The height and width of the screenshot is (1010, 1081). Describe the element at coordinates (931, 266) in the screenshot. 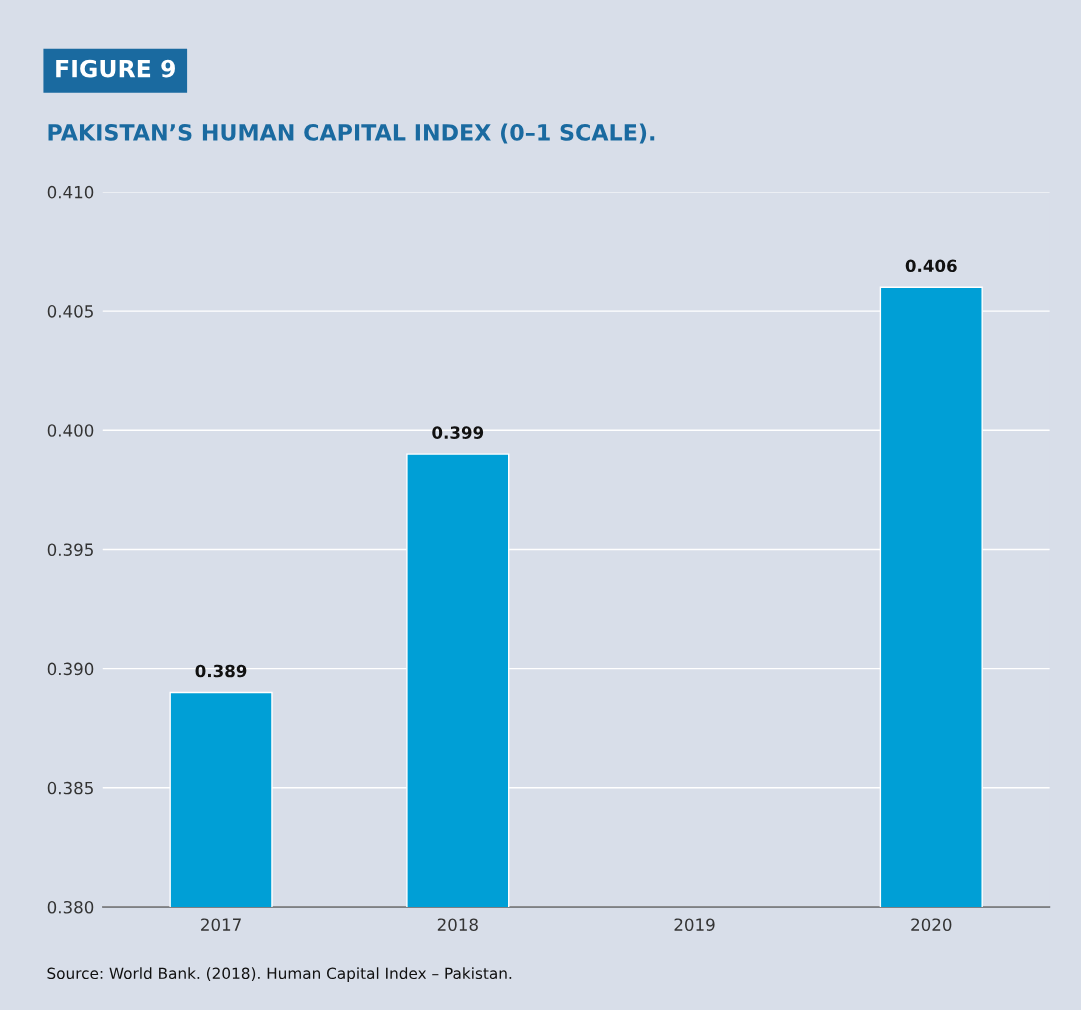

I see `data-label: 0.406` at that location.